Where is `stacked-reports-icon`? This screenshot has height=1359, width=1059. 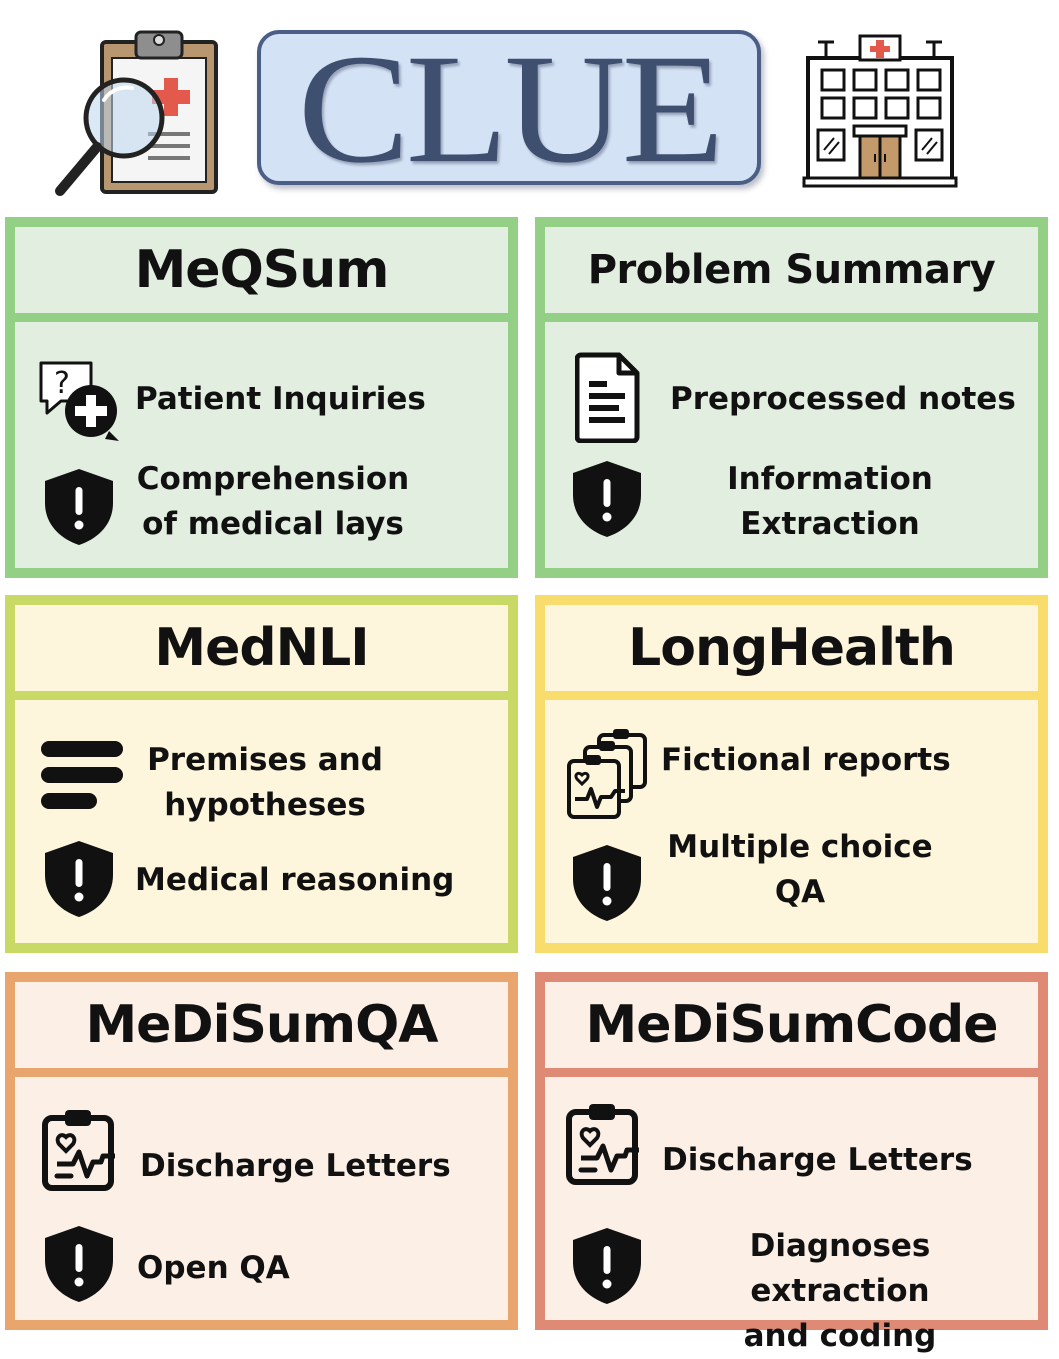
stacked-reports-icon is located at coordinates (607, 774).